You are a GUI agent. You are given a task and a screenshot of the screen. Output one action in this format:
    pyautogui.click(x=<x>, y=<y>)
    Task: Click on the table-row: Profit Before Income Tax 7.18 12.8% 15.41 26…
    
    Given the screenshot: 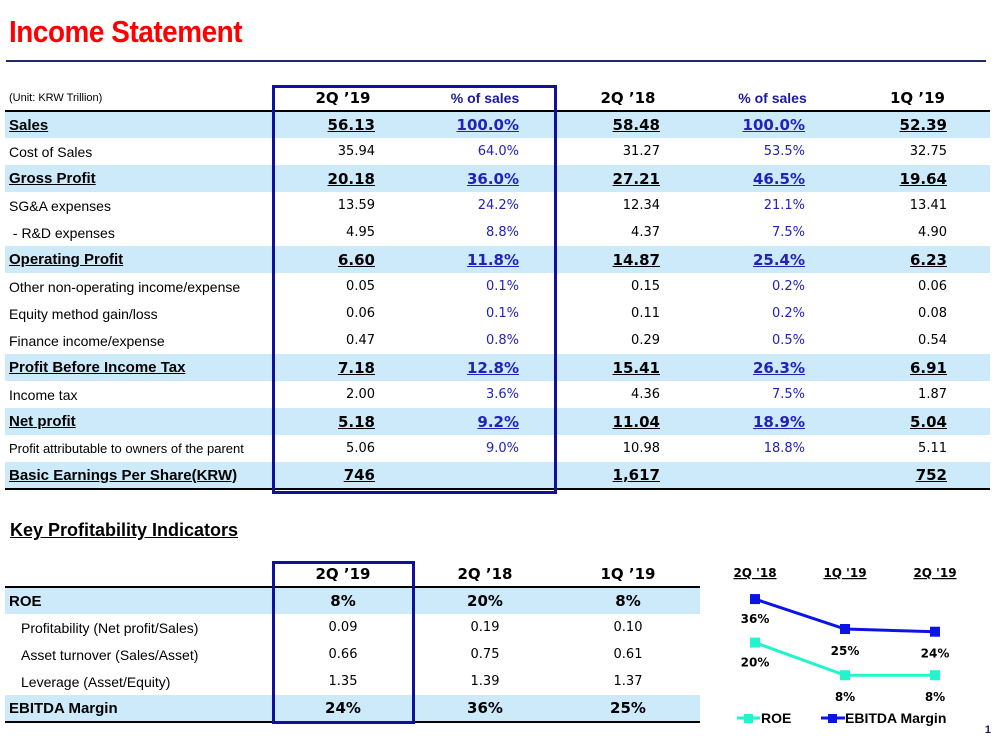 What is the action you would take?
    pyautogui.click(x=497, y=367)
    